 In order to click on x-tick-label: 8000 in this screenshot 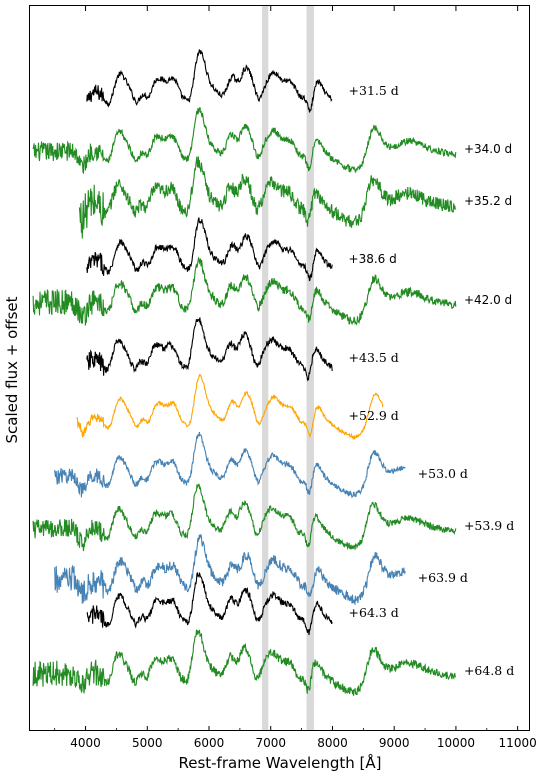, I will do `click(332, 743)`.